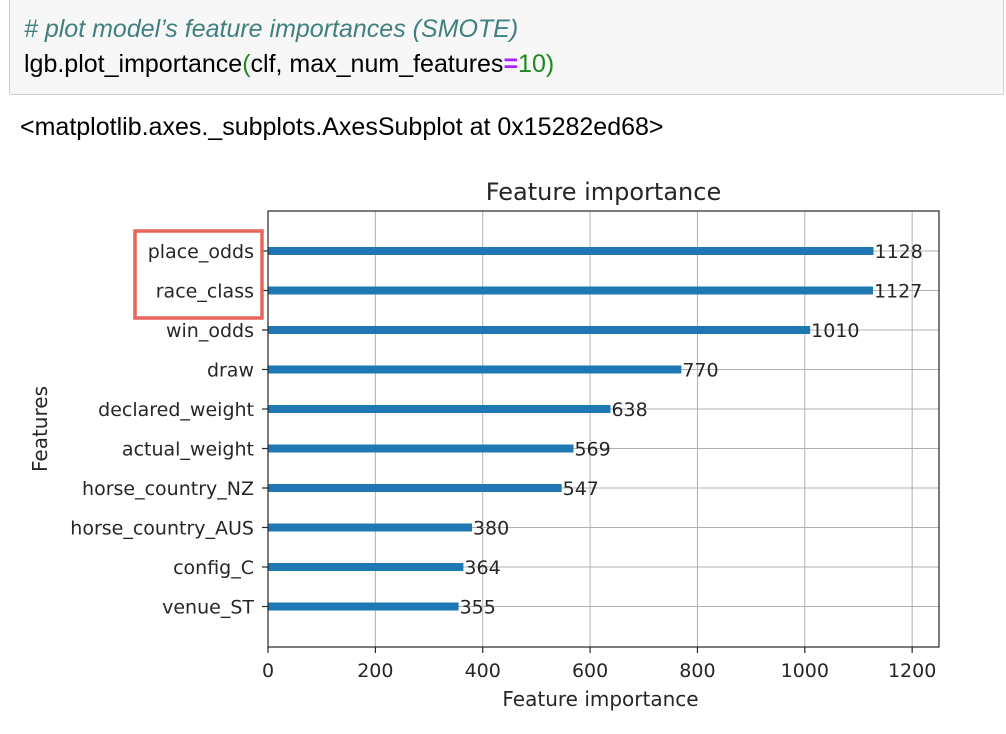 The image size is (1006, 734). Describe the element at coordinates (912, 671) in the screenshot. I see `x-tick-label: 1200` at that location.